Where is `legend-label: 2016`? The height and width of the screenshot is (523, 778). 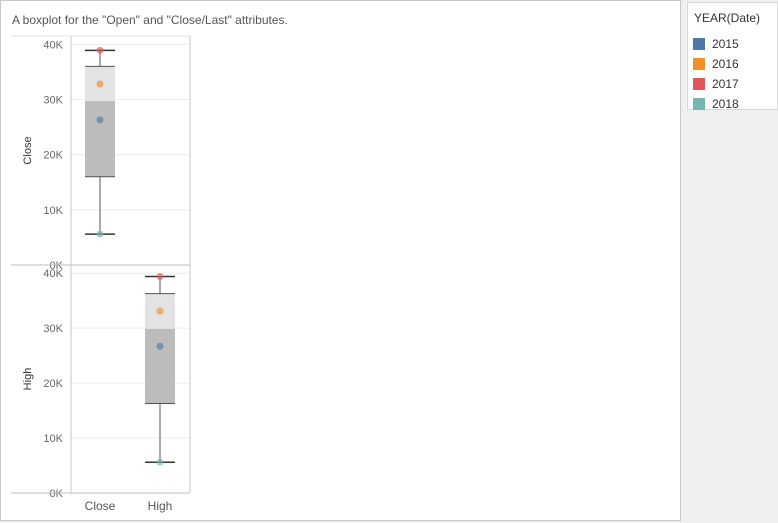 legend-label: 2016 is located at coordinates (725, 64).